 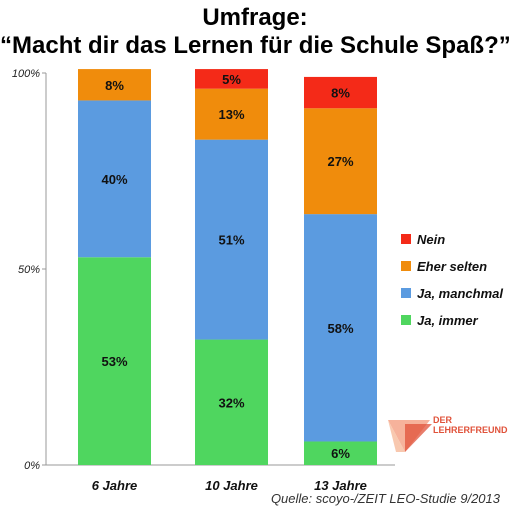 I want to click on data-label: 51%, so click(x=231, y=240).